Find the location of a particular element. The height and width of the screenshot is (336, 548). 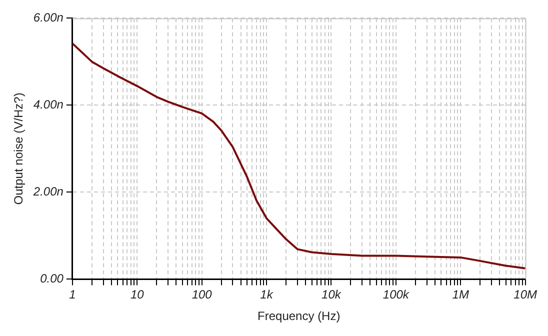

x-tick-label: 10 is located at coordinates (137, 295).